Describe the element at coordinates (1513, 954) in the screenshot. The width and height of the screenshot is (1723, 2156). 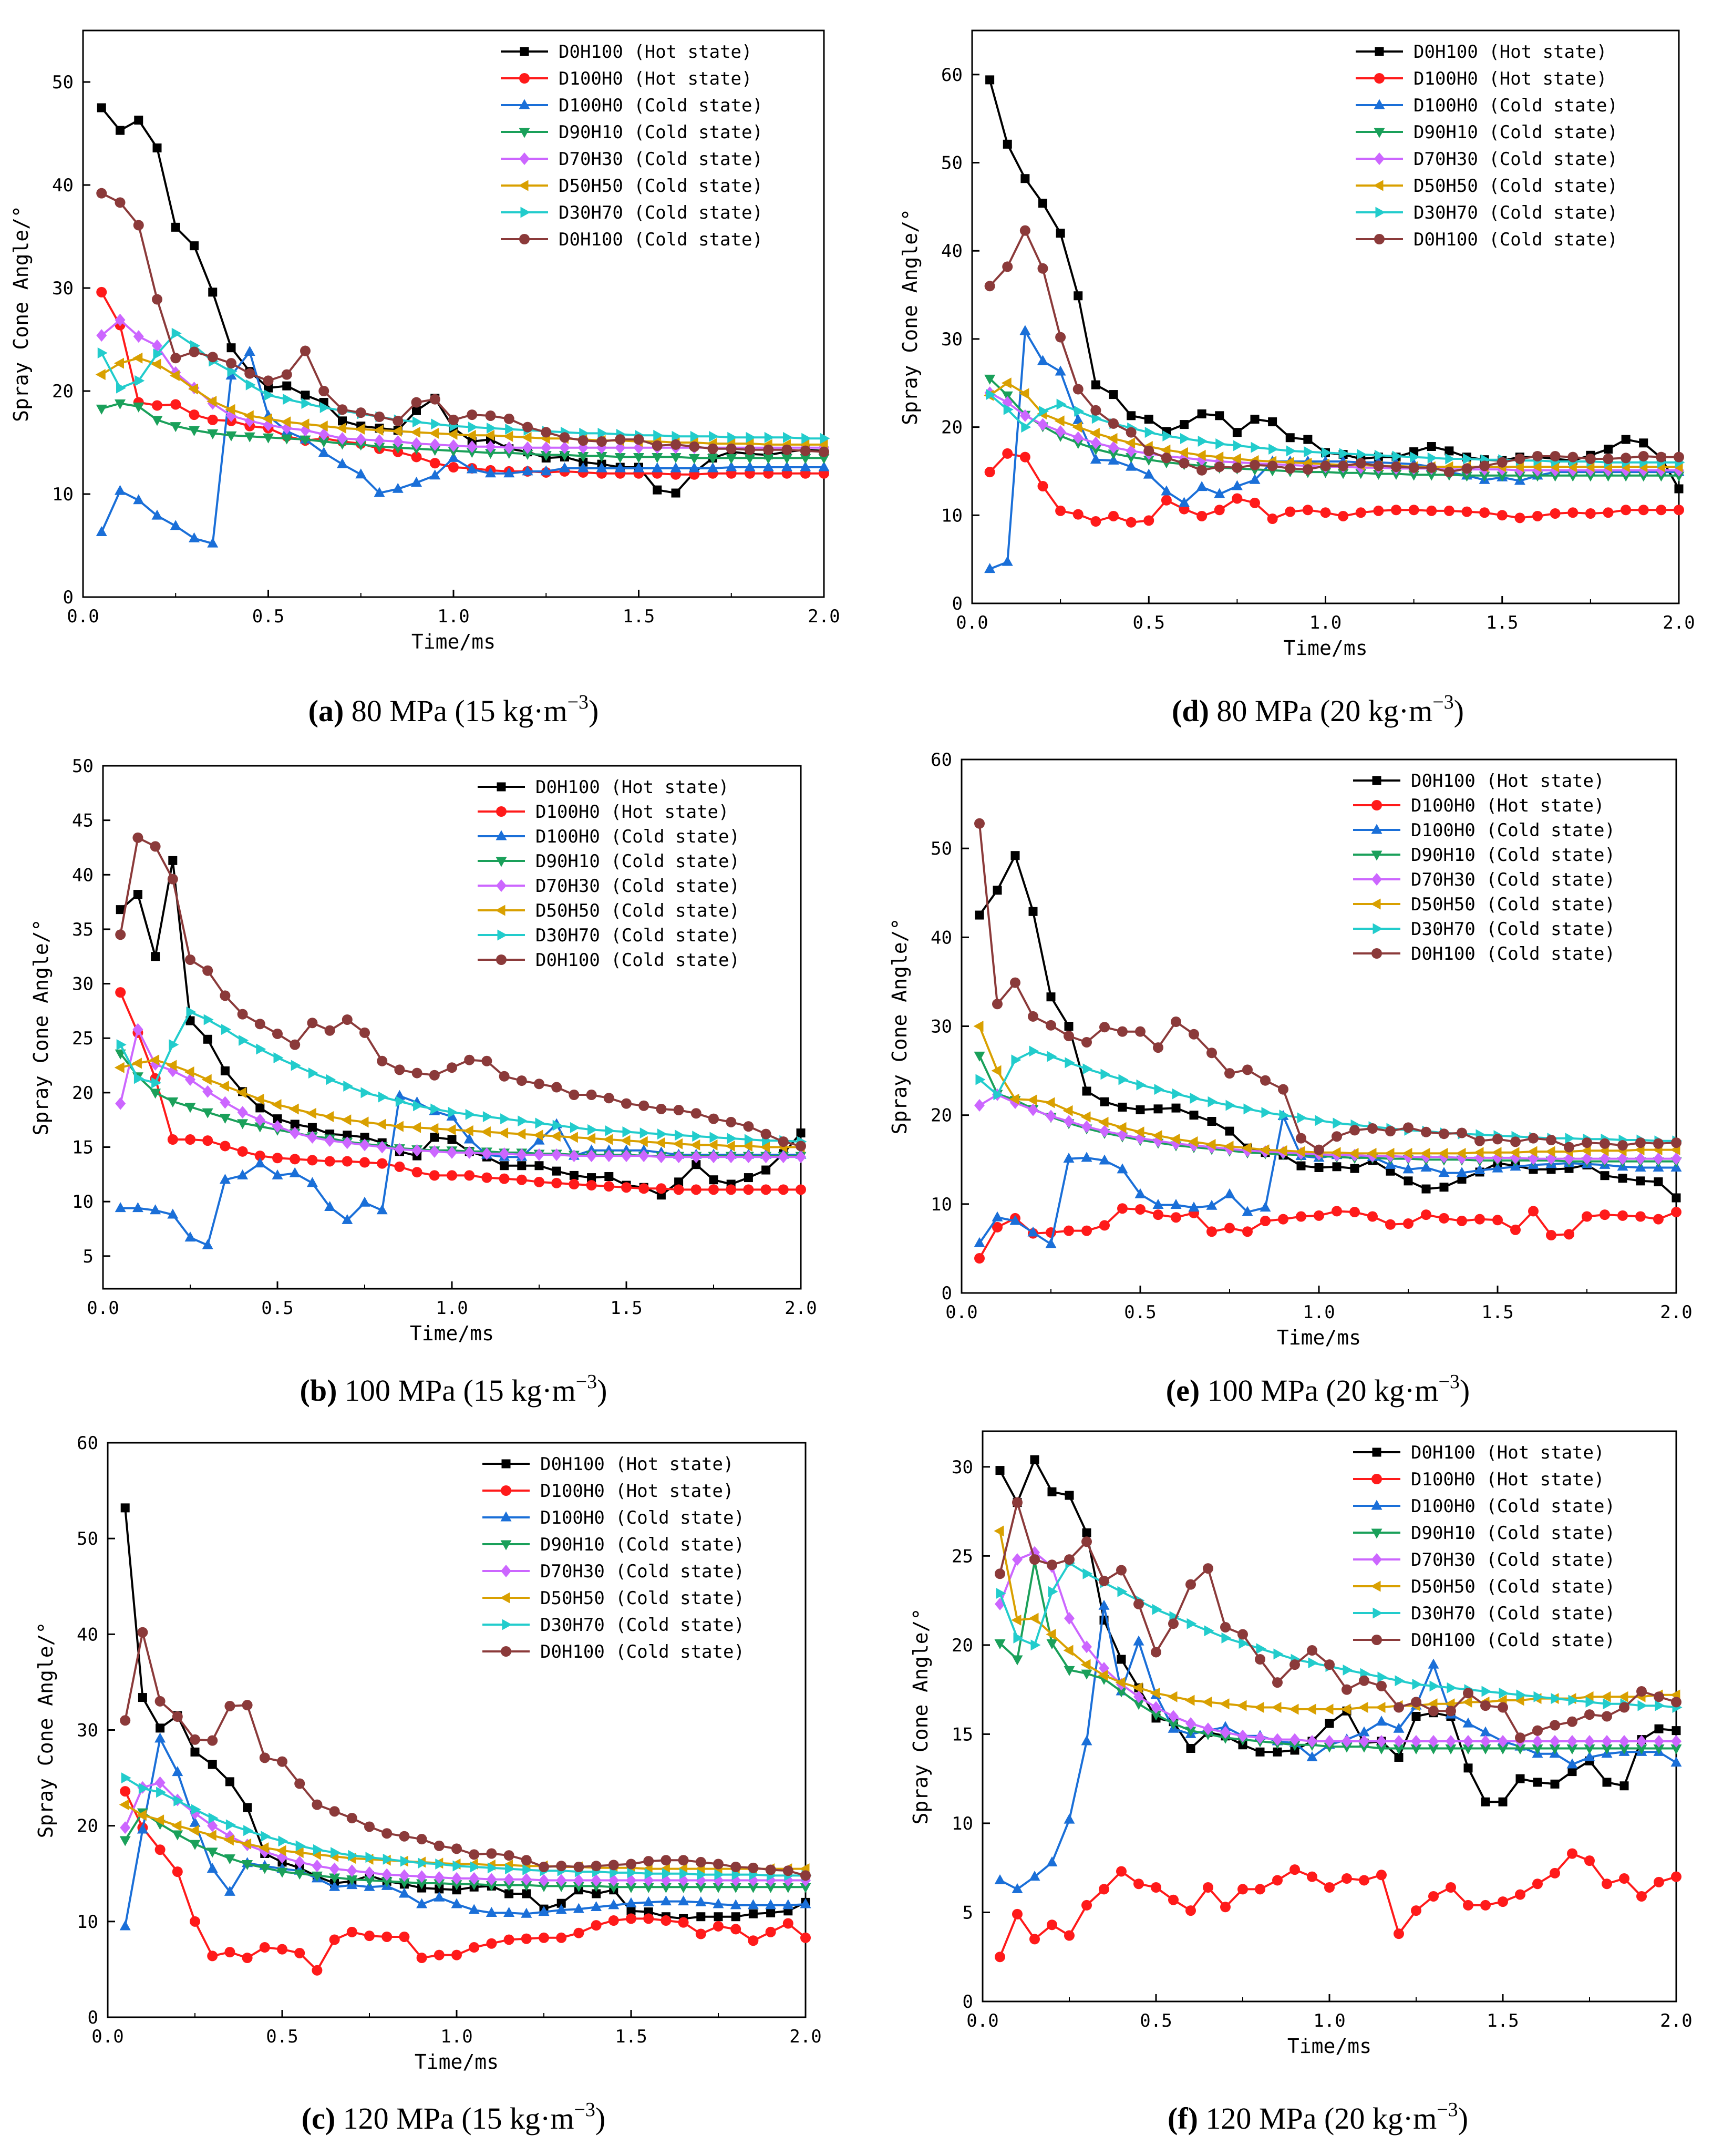
I see `legend-label: D0H100 (Cold state)` at that location.